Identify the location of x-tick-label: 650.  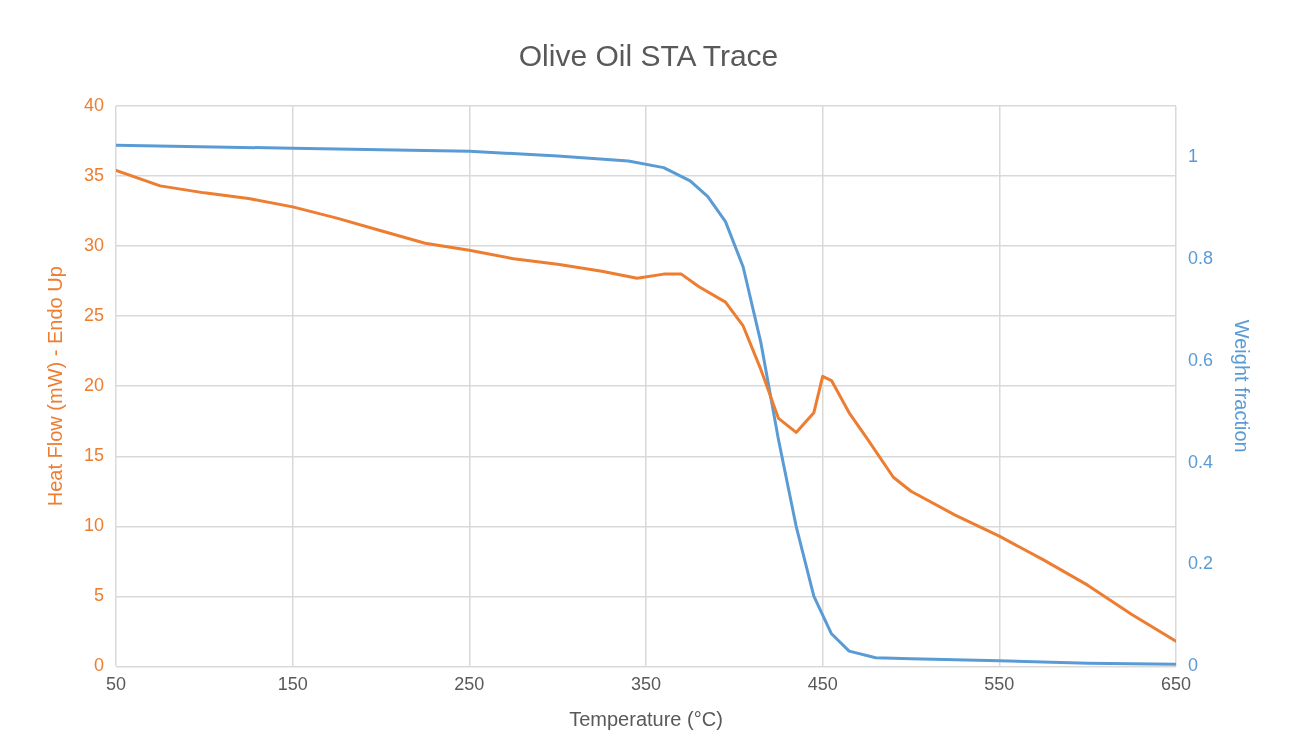
(1175, 684).